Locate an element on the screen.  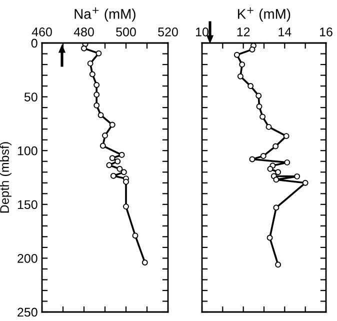
x-tick-label: 10 is located at coordinates (202, 32).